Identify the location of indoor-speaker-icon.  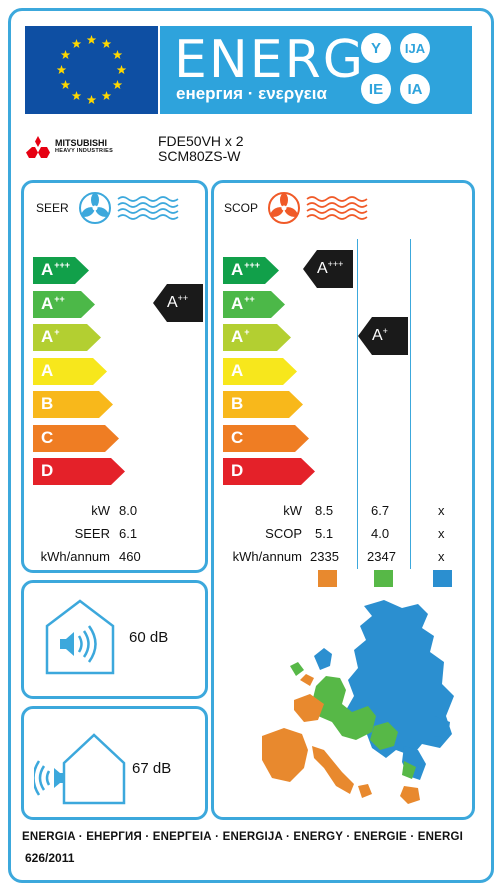
(80, 637).